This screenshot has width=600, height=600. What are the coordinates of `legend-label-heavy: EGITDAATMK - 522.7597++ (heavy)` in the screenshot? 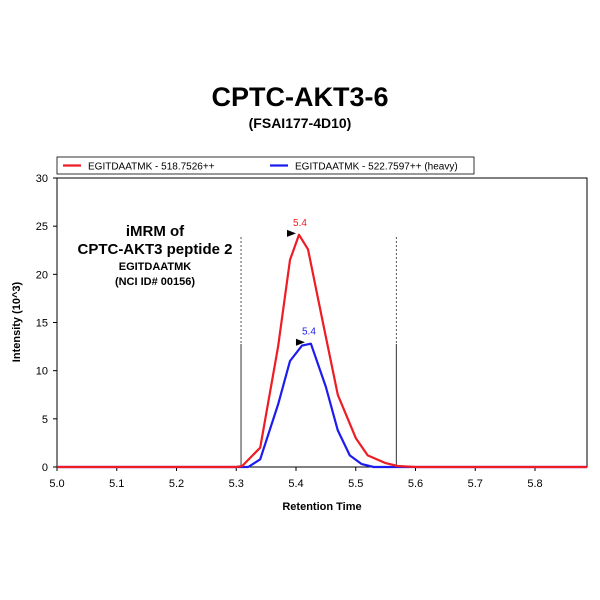 It's located at (376, 167).